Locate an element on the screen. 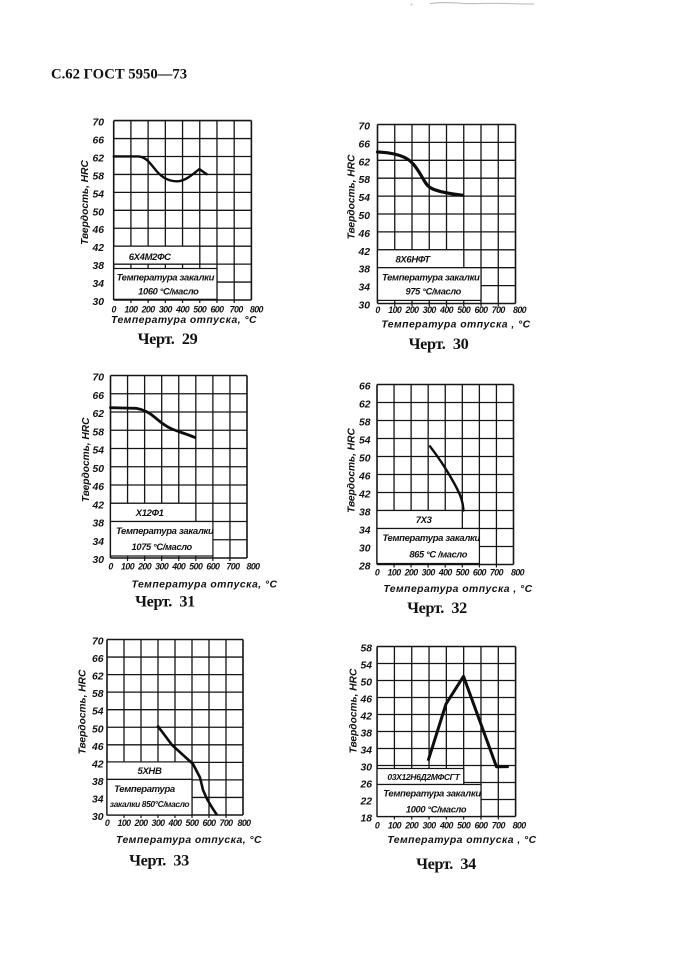  svg-text: 8Х6НФТ is located at coordinates (413, 259).